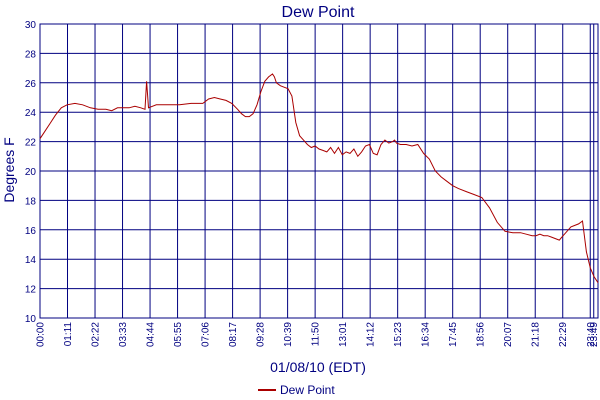 The width and height of the screenshot is (600, 400). What do you see at coordinates (123, 334) in the screenshot?
I see `x-tick-label: 03:33` at bounding box center [123, 334].